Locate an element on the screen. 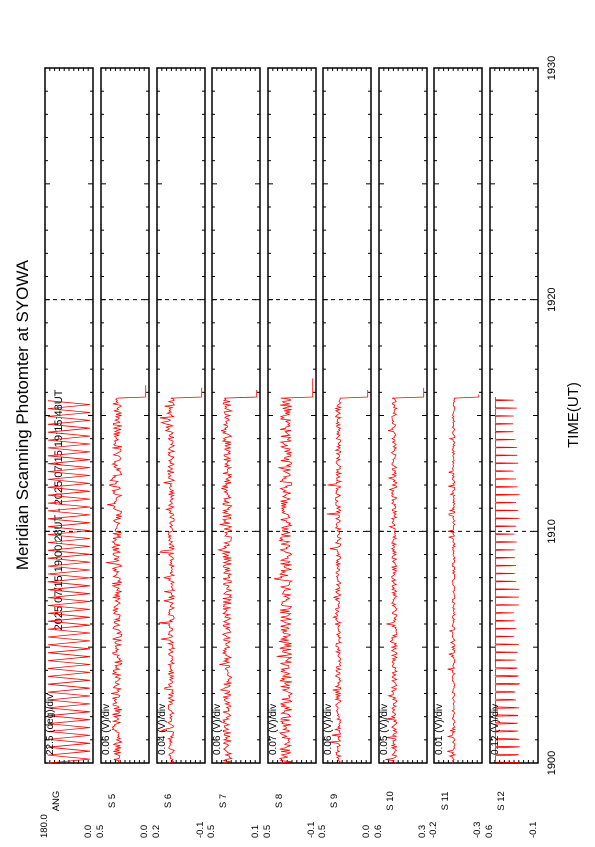 The width and height of the screenshot is (595, 847). panel-scale-label: 0.04 (V)/div is located at coordinates (162, 729).